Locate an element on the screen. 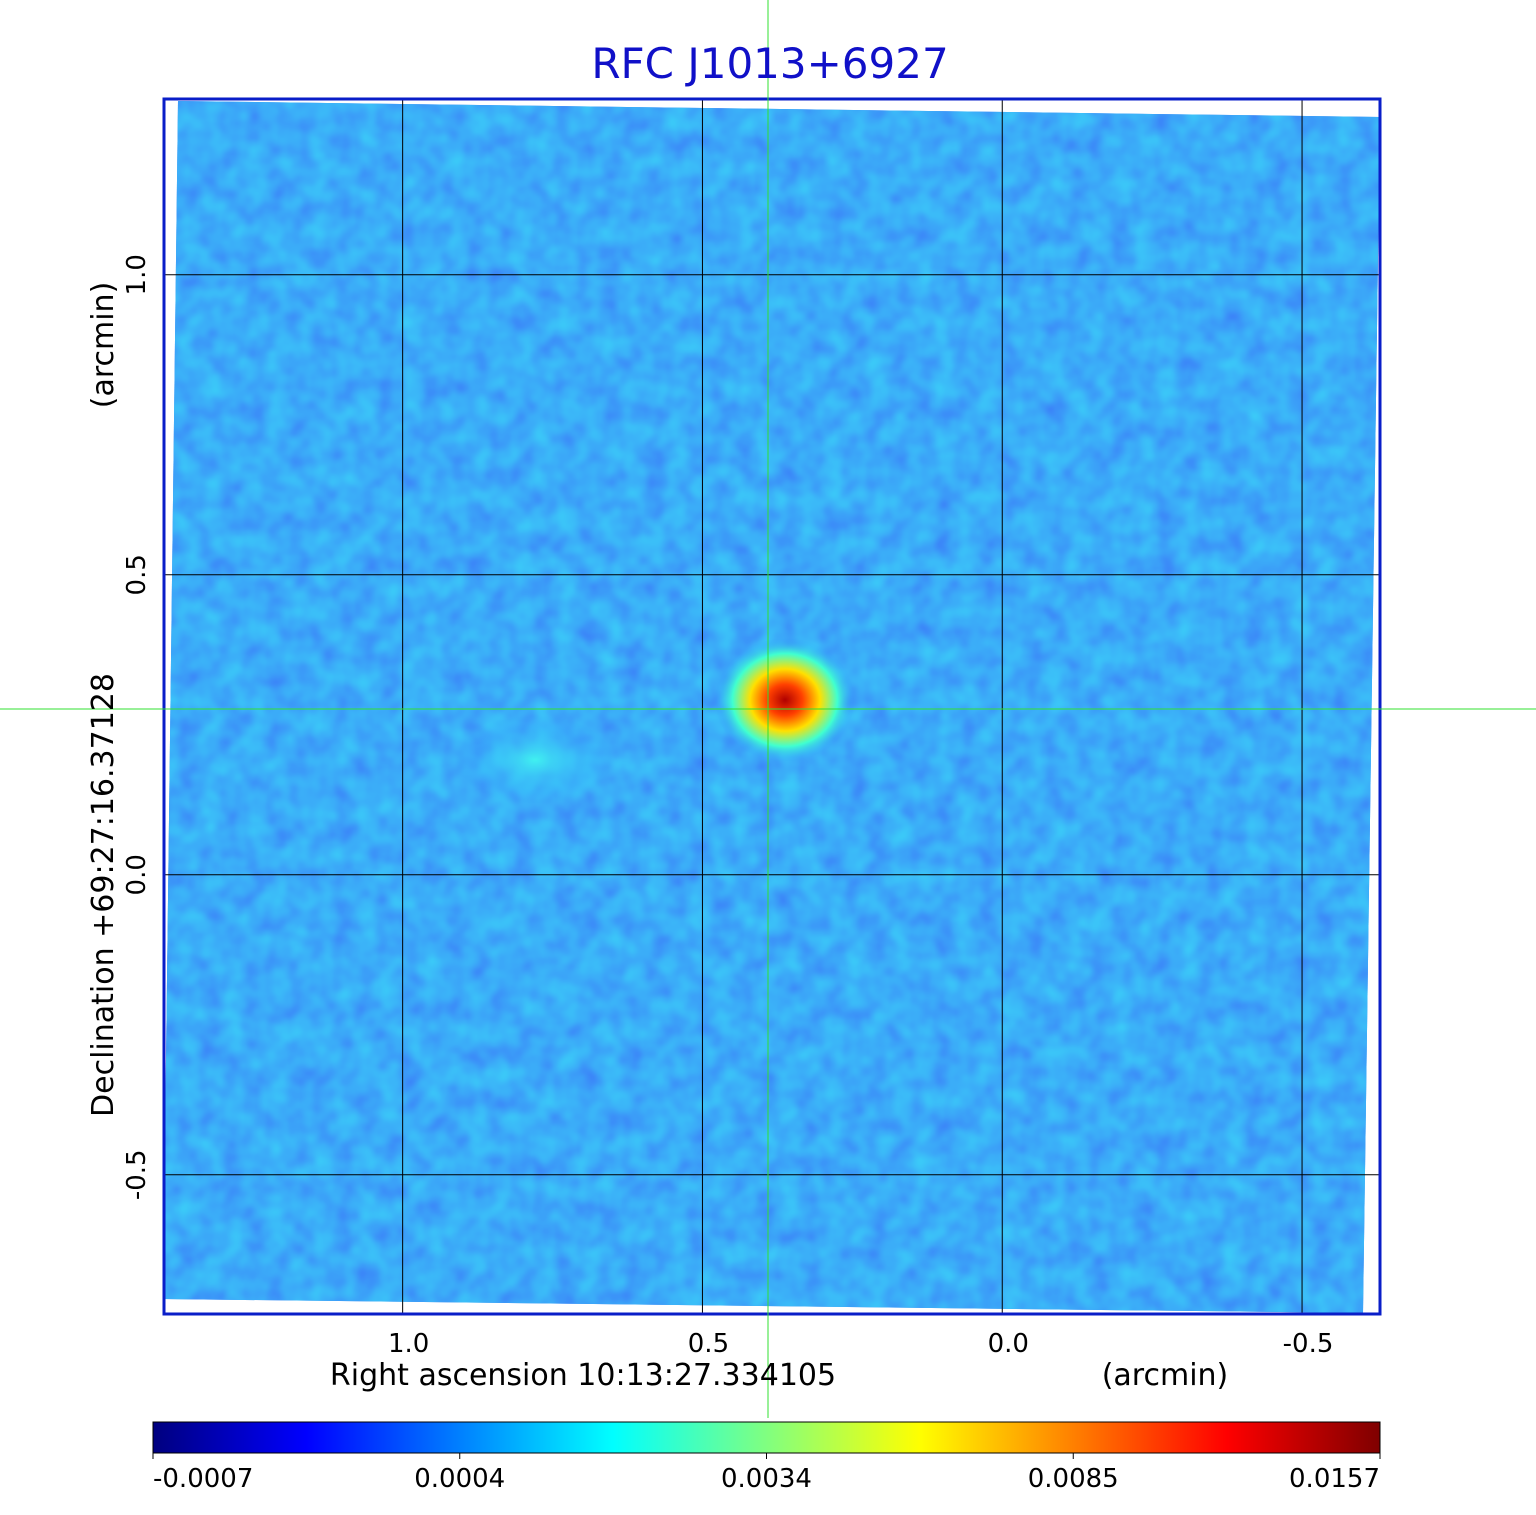 The image size is (1536, 1515). x-tick-label: 0.0 is located at coordinates (1008, 1344).